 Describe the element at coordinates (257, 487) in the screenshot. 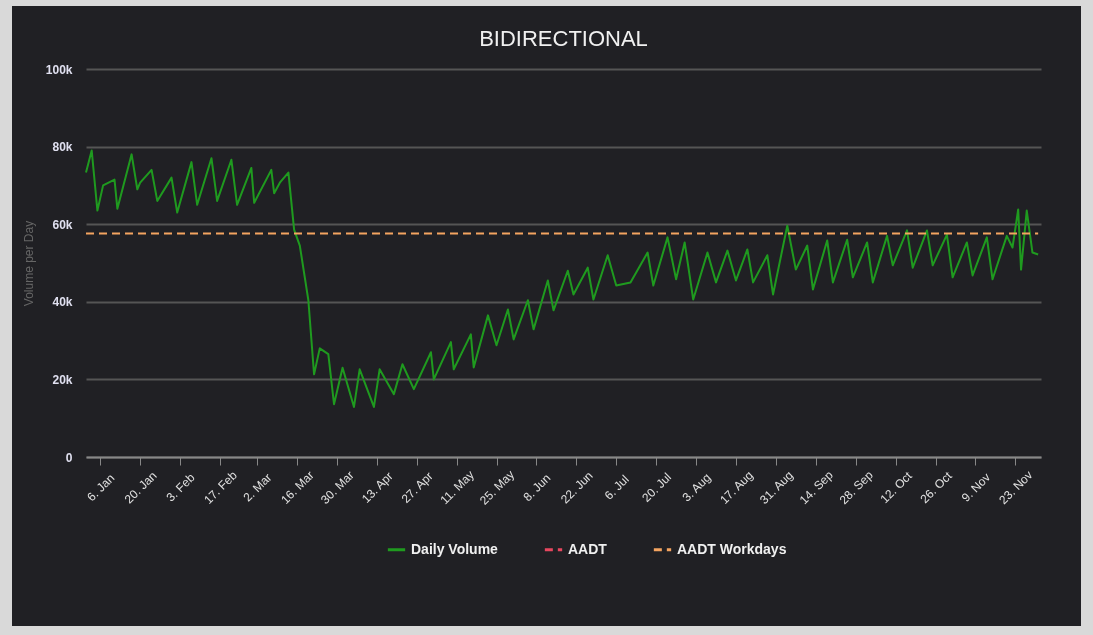

I see `x-tick-label: 2. Mar` at that location.